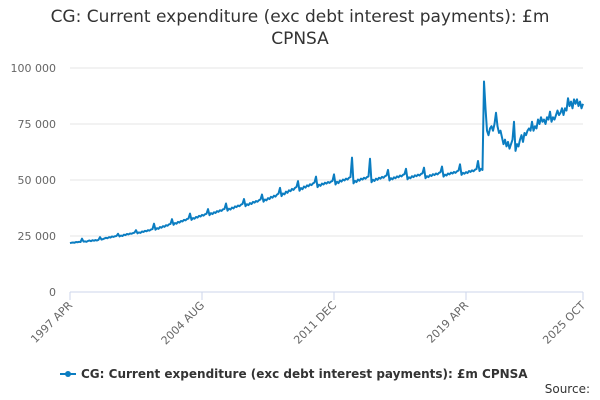 Image resolution: width=600 pixels, height=400 pixels. I want to click on y-tick-label: 25 000, so click(37, 236).